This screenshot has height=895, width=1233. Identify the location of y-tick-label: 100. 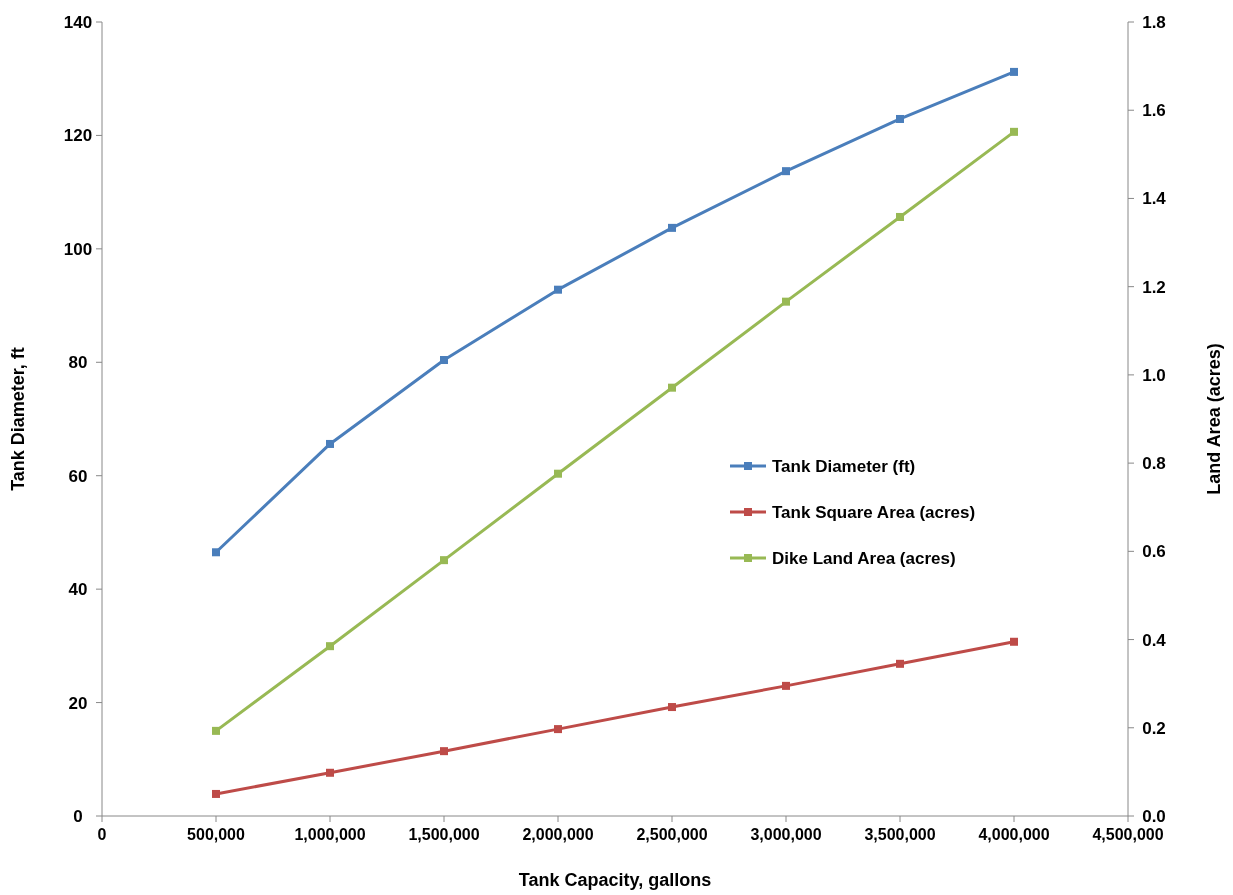
(78, 249).